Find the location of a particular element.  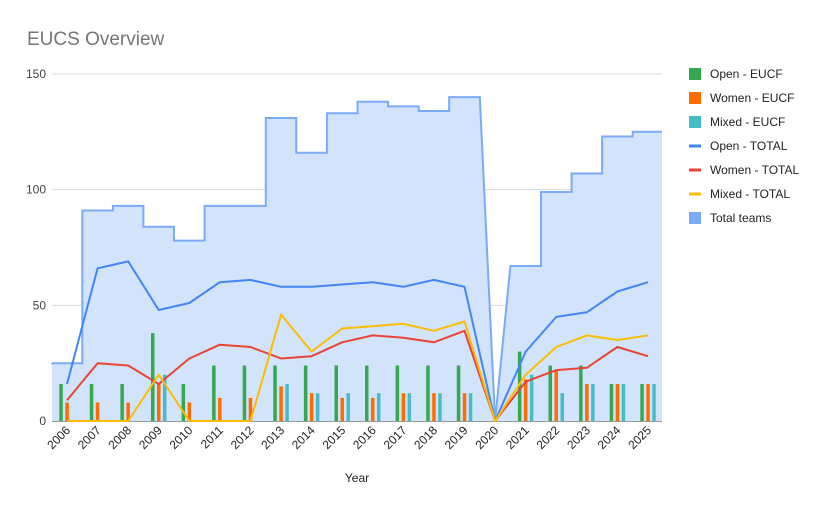

bar-open-eucf-2016 is located at coordinates (367, 393).